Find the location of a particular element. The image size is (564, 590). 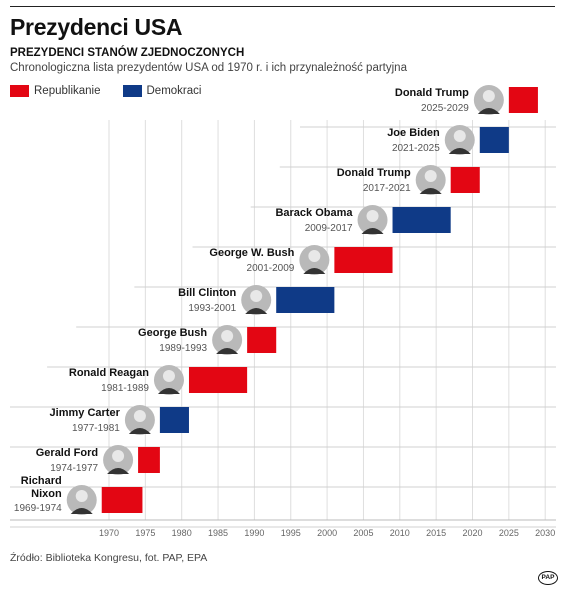

term-years: 1974-1977 is located at coordinates (74, 468).